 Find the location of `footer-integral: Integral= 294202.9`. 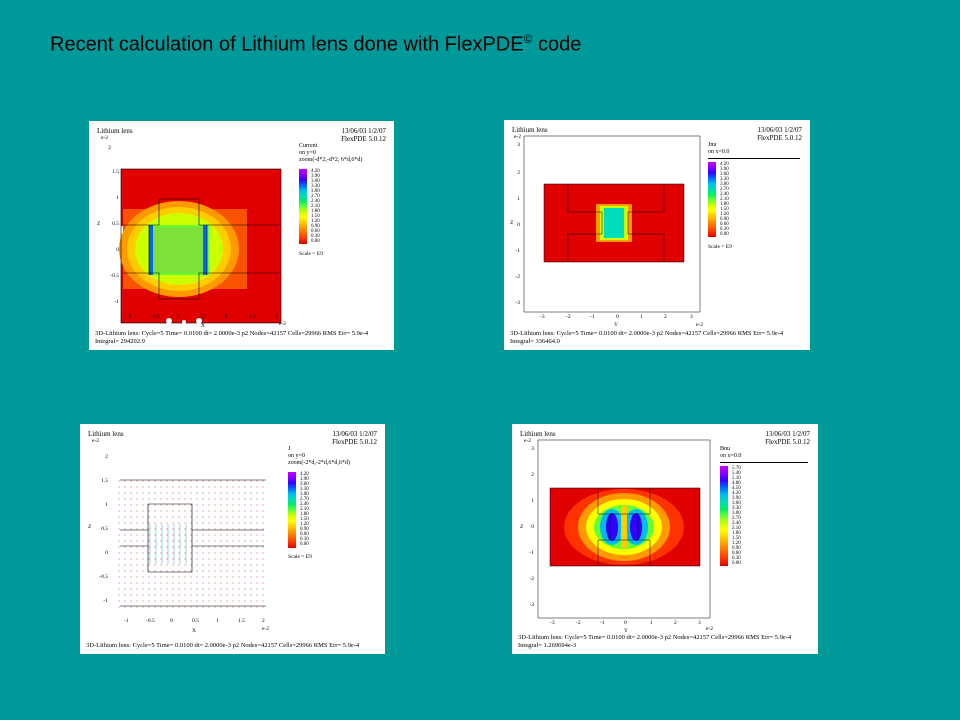

footer-integral: Integral= 294202.9 is located at coordinates (120, 341).